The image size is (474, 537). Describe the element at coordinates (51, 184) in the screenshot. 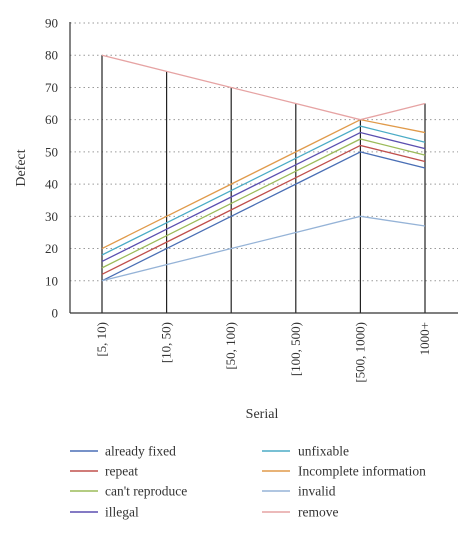

I see `y-tick-label: 40` at that location.